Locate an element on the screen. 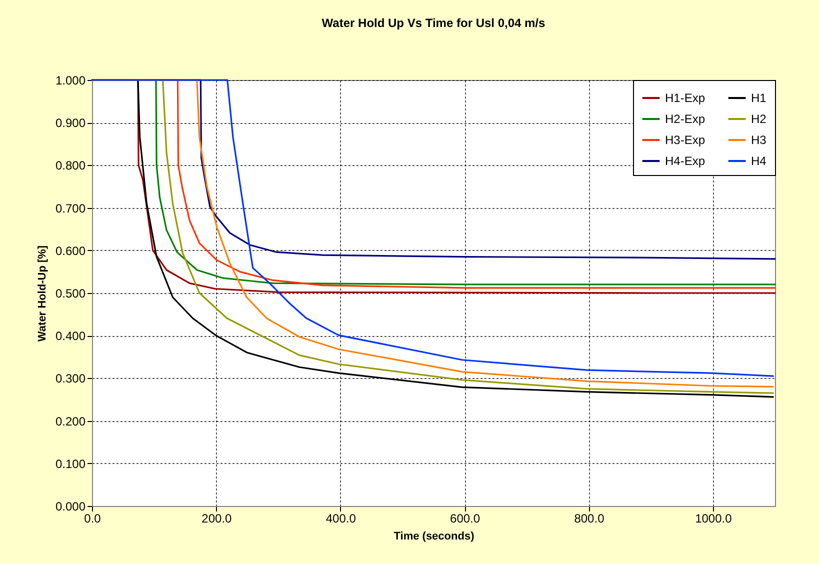  legend-label: H2 is located at coordinates (759, 119).